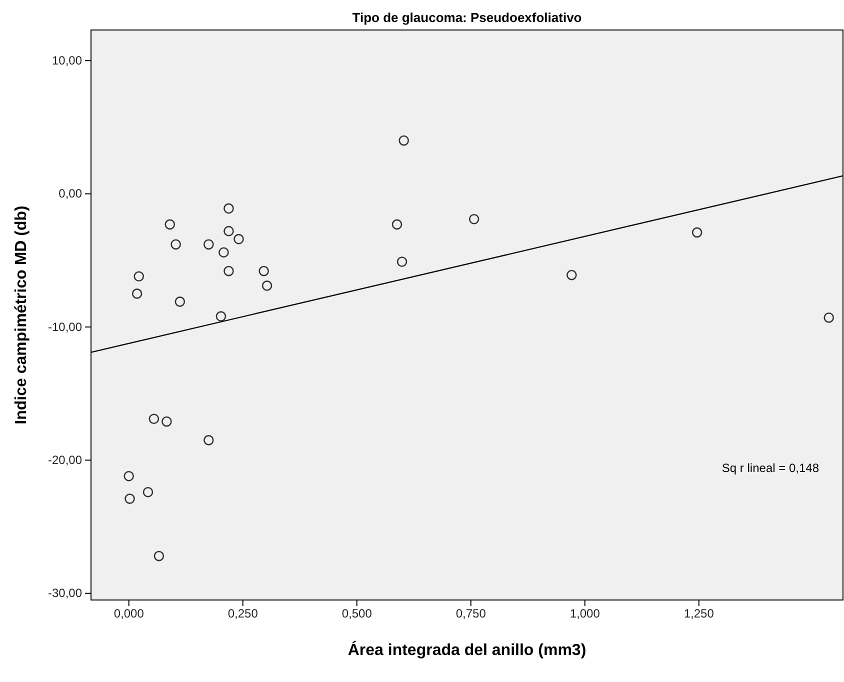 The height and width of the screenshot is (682, 844). I want to click on y-tick-label: 0,00, so click(70, 193).